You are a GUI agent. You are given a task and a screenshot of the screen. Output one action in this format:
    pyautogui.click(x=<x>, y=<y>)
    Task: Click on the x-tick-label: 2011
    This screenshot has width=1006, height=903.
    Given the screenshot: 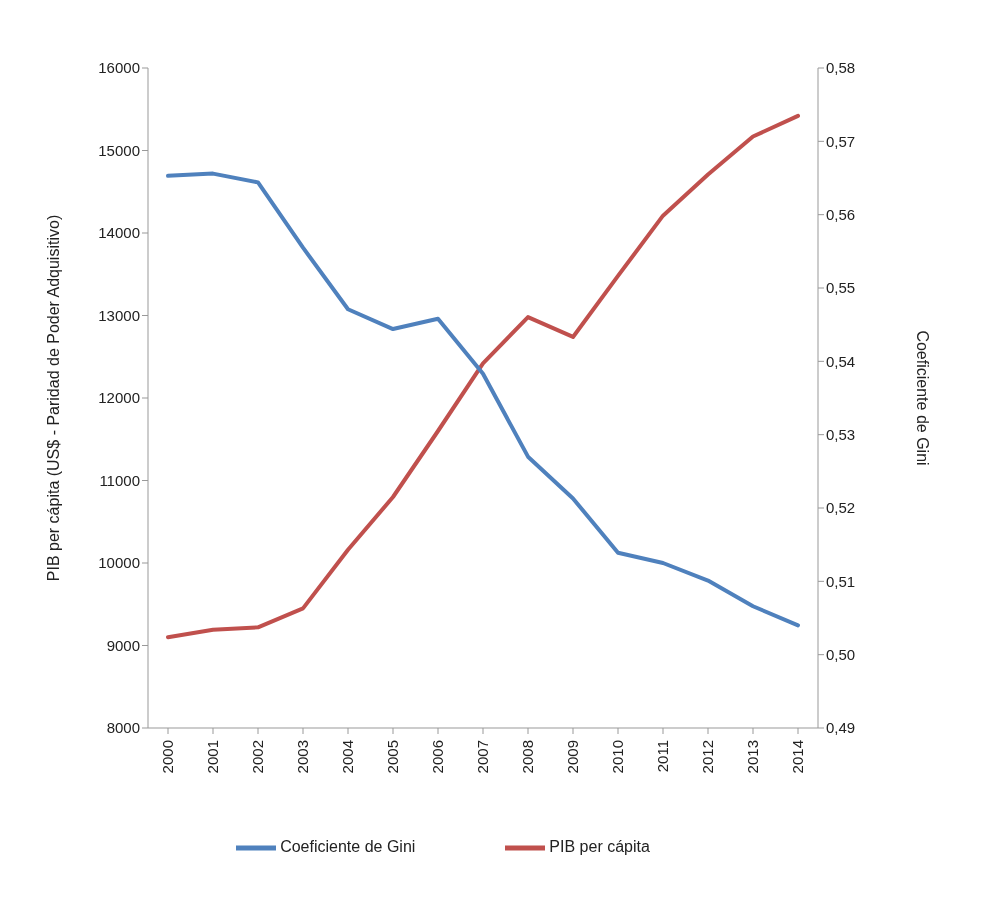 What is the action you would take?
    pyautogui.click(x=662, y=756)
    